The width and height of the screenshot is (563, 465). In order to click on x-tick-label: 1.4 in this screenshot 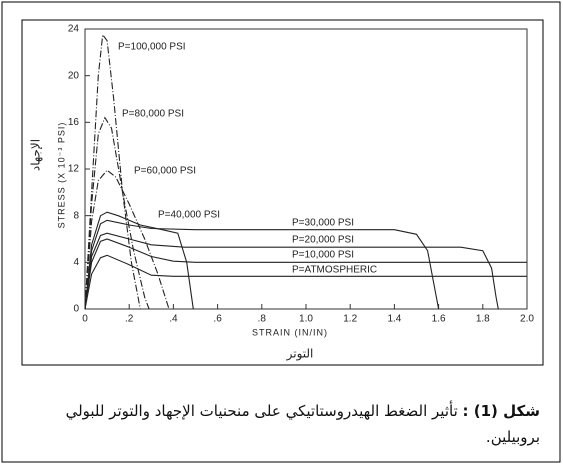, I will do `click(394, 319)`.